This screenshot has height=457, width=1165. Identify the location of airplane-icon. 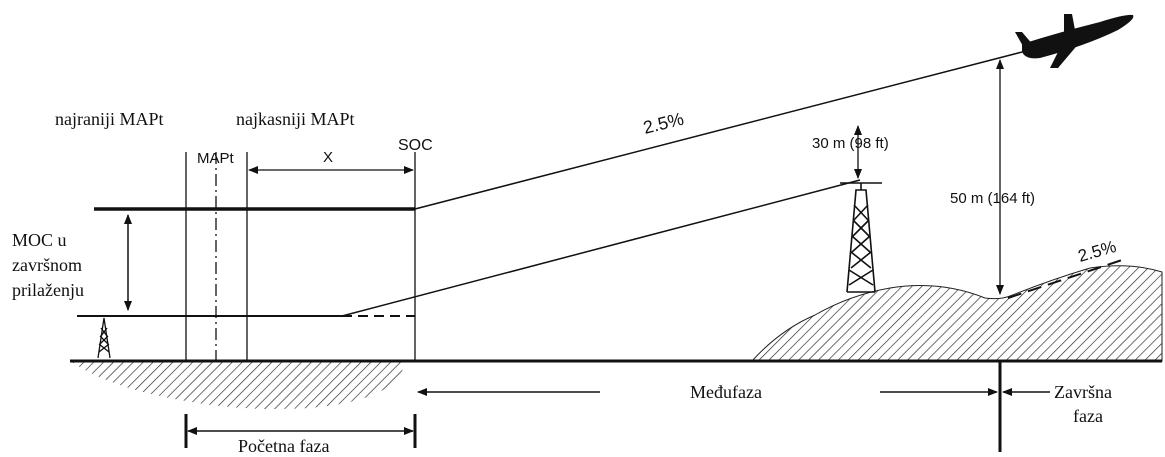
(1074, 41).